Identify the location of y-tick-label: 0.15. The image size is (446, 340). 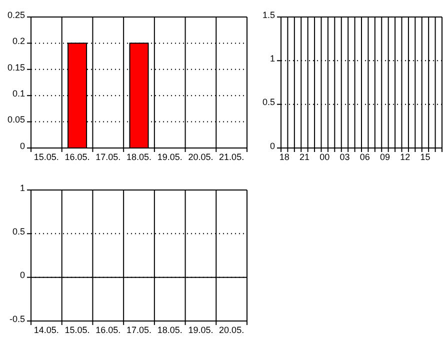
(16, 67).